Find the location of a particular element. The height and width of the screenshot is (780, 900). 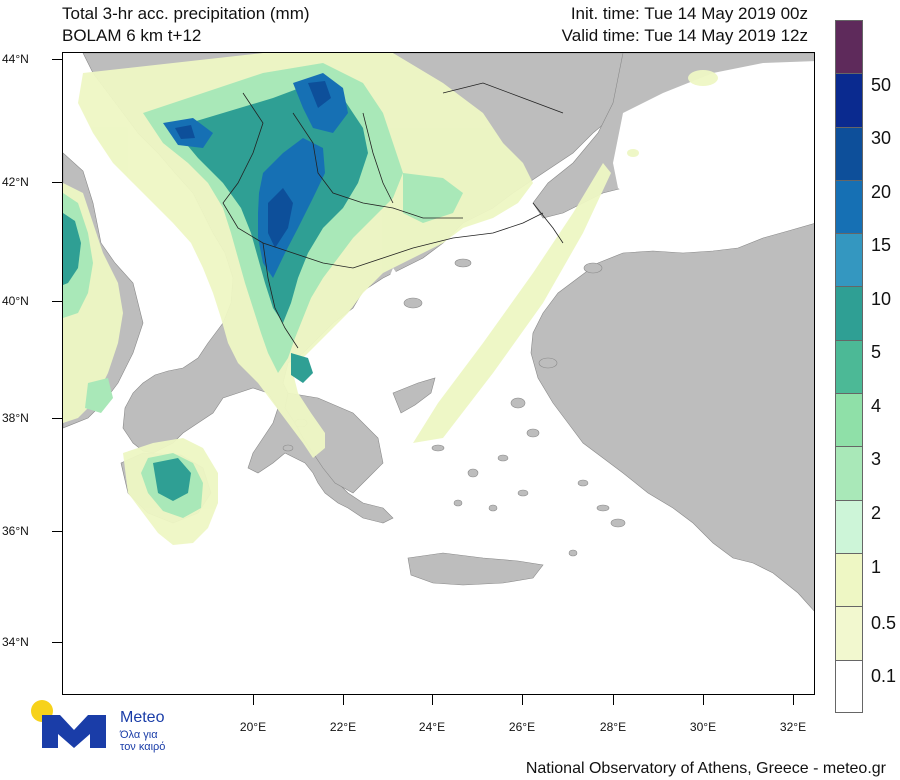

lat-label-44: 44°N is located at coordinates (15, 59).